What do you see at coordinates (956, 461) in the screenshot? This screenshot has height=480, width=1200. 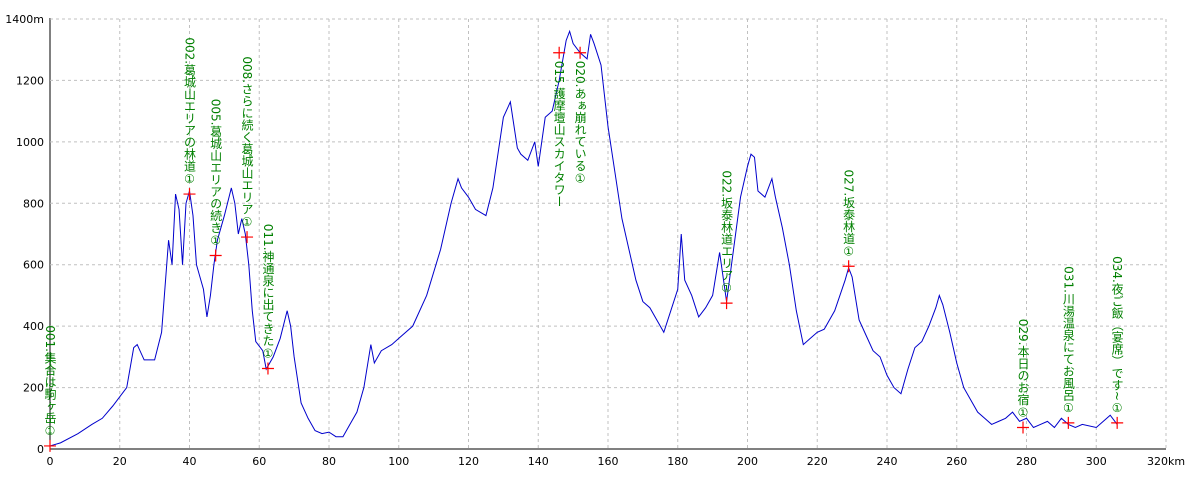 I see `x-tick-label: 260` at bounding box center [956, 461].